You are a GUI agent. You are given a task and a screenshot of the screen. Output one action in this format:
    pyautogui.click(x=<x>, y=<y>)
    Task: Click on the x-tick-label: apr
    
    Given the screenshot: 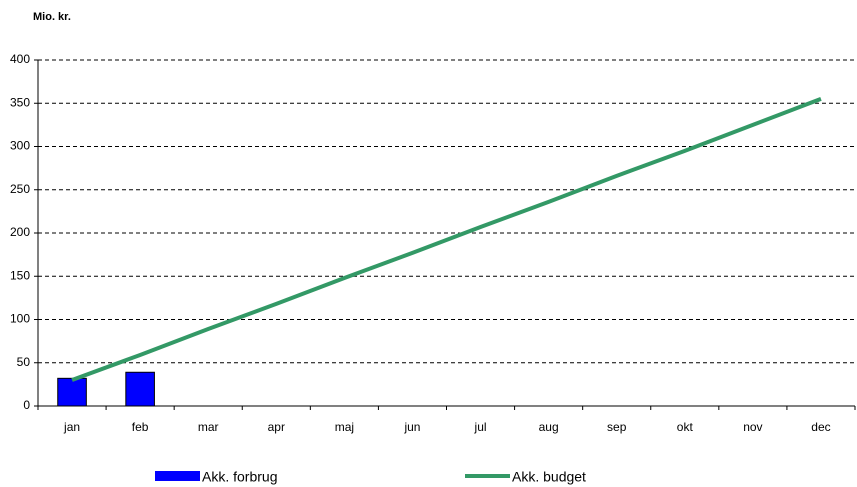 What is the action you would take?
    pyautogui.click(x=276, y=427)
    